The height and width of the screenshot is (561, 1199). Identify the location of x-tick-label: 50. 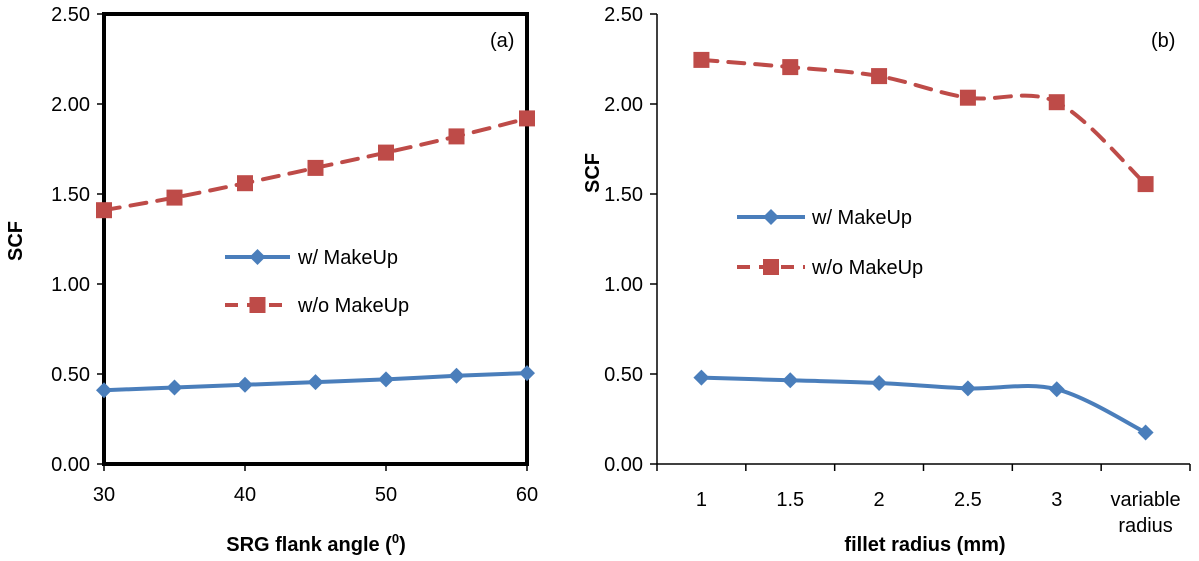
(386, 495).